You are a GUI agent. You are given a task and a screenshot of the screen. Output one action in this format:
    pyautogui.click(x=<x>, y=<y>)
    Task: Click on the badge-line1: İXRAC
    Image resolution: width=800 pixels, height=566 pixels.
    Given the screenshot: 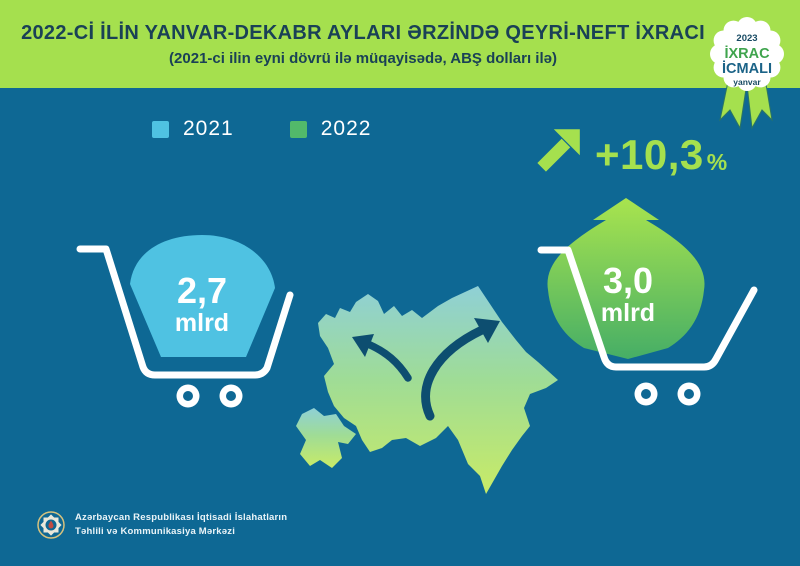 What is the action you would take?
    pyautogui.click(x=747, y=53)
    